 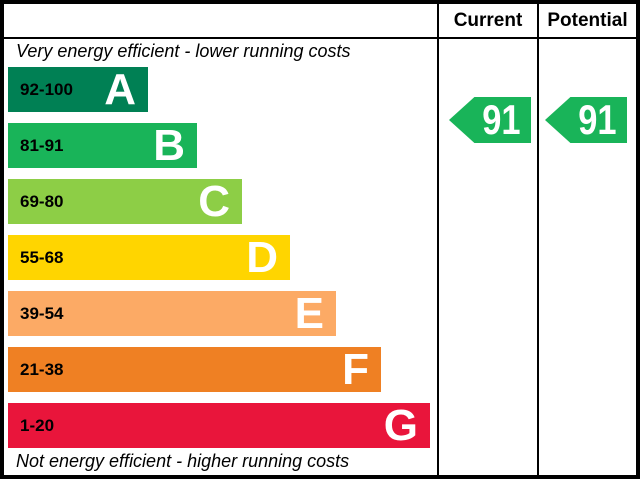 What do you see at coordinates (488, 20) in the screenshot?
I see `current-column-header: Current` at bounding box center [488, 20].